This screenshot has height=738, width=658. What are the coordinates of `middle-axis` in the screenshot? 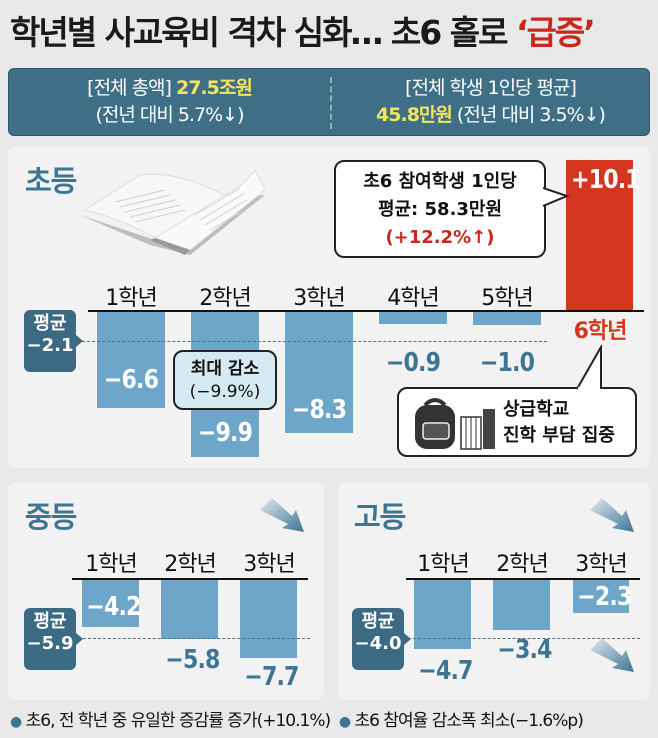 It's located at (190, 579).